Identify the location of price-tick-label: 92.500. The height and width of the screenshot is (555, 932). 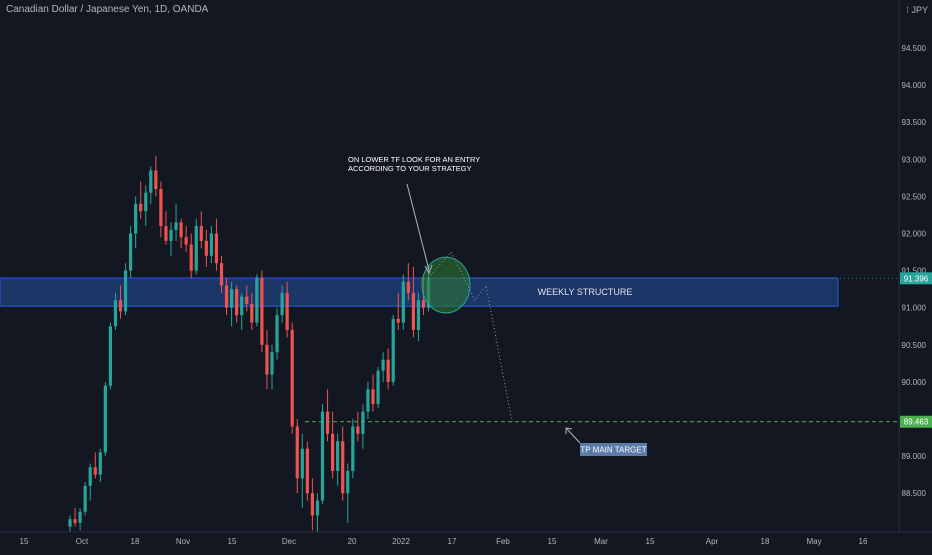
(914, 196).